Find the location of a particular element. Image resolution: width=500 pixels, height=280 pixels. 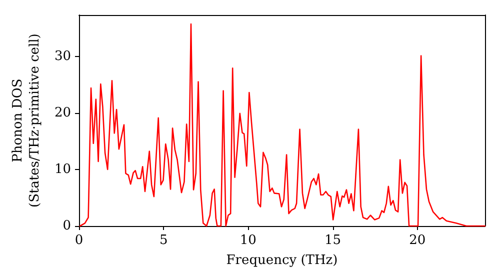

x-tick-label: 5 is located at coordinates (163, 240).